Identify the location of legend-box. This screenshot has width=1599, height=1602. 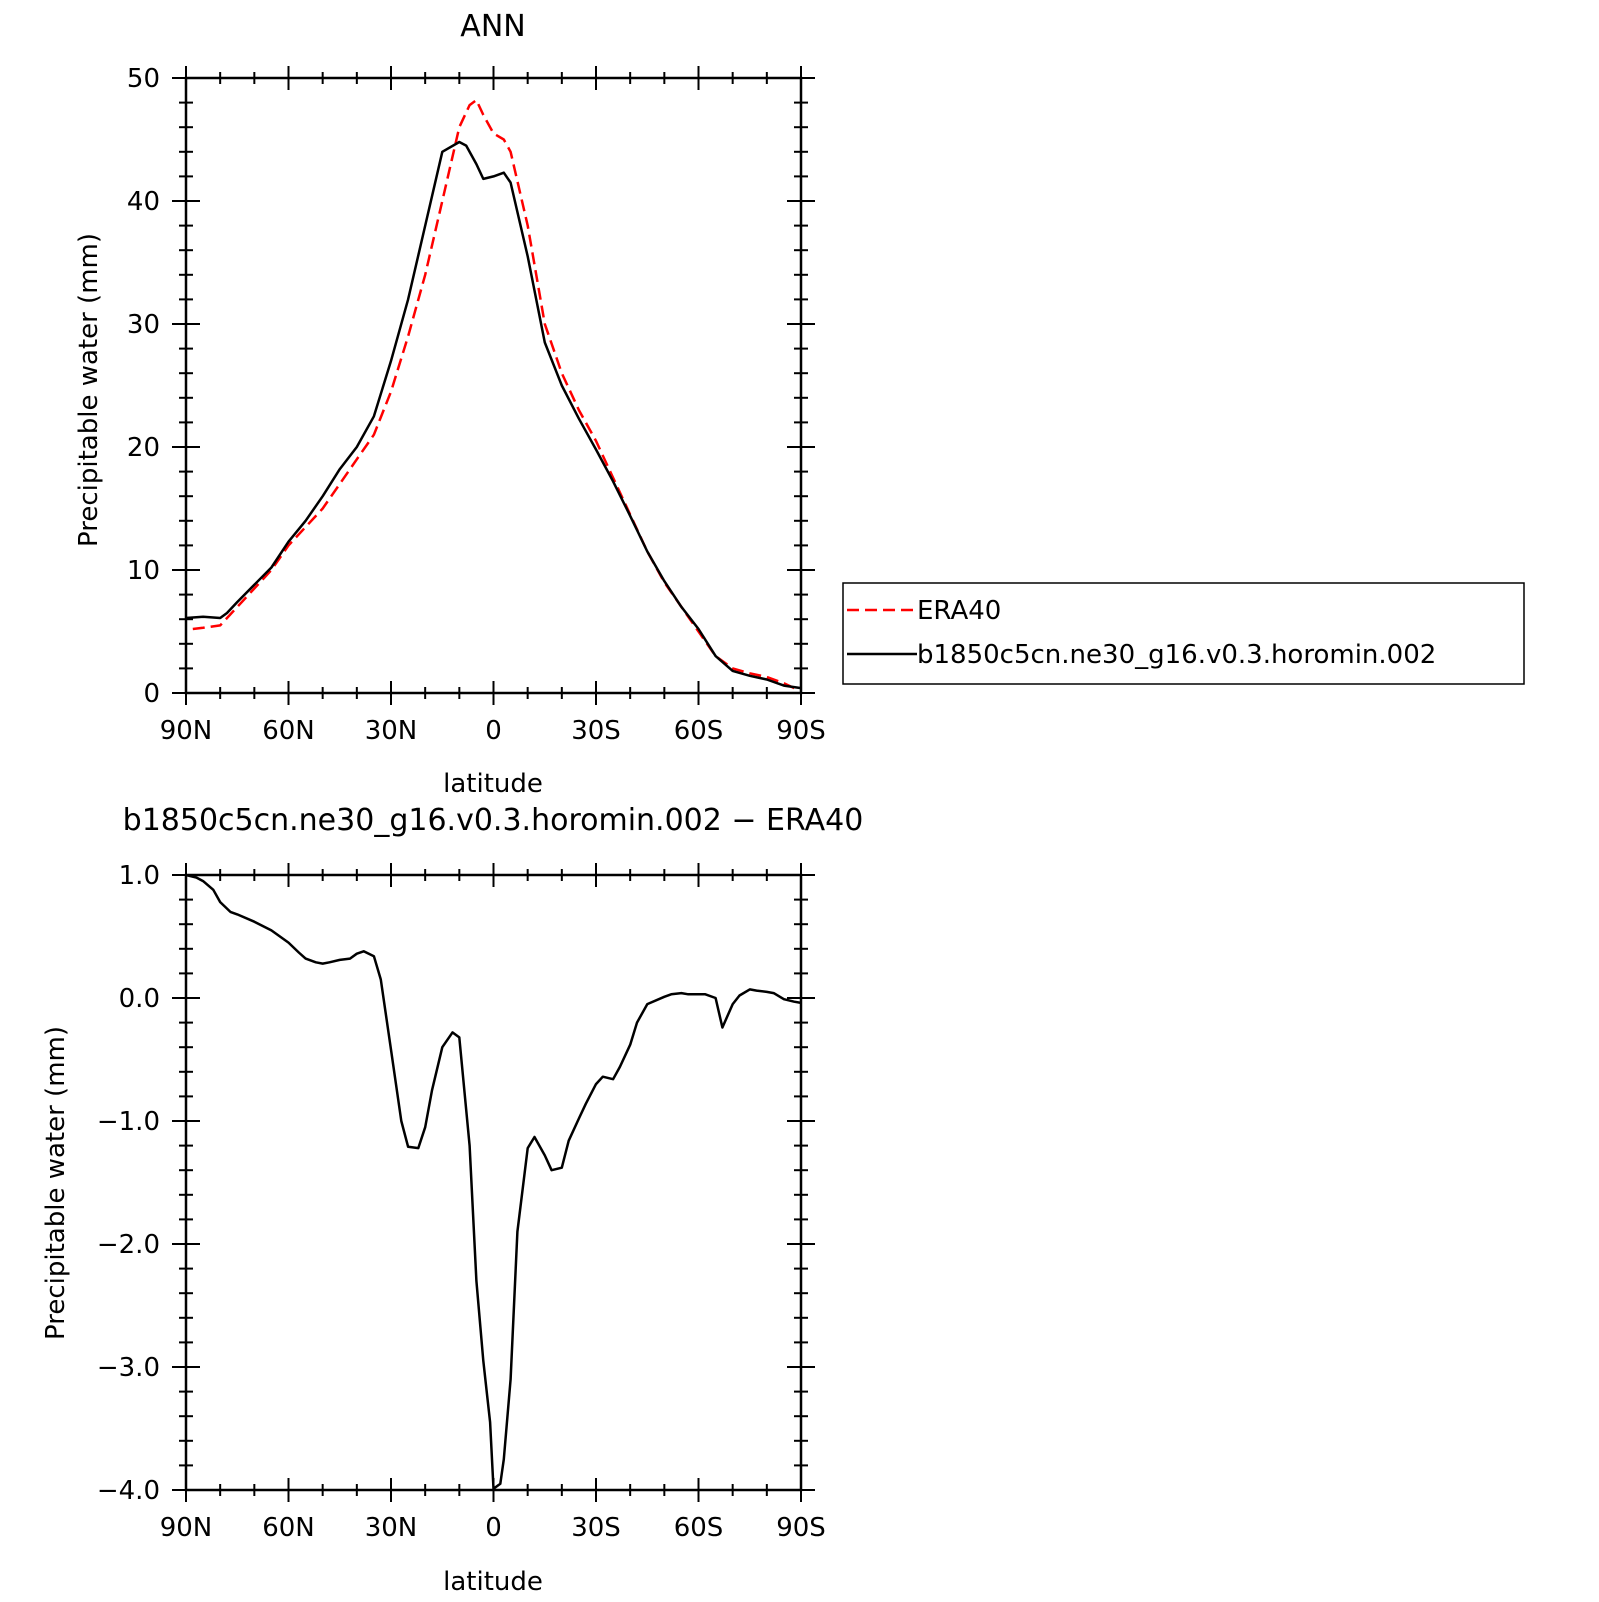
(1183, 633).